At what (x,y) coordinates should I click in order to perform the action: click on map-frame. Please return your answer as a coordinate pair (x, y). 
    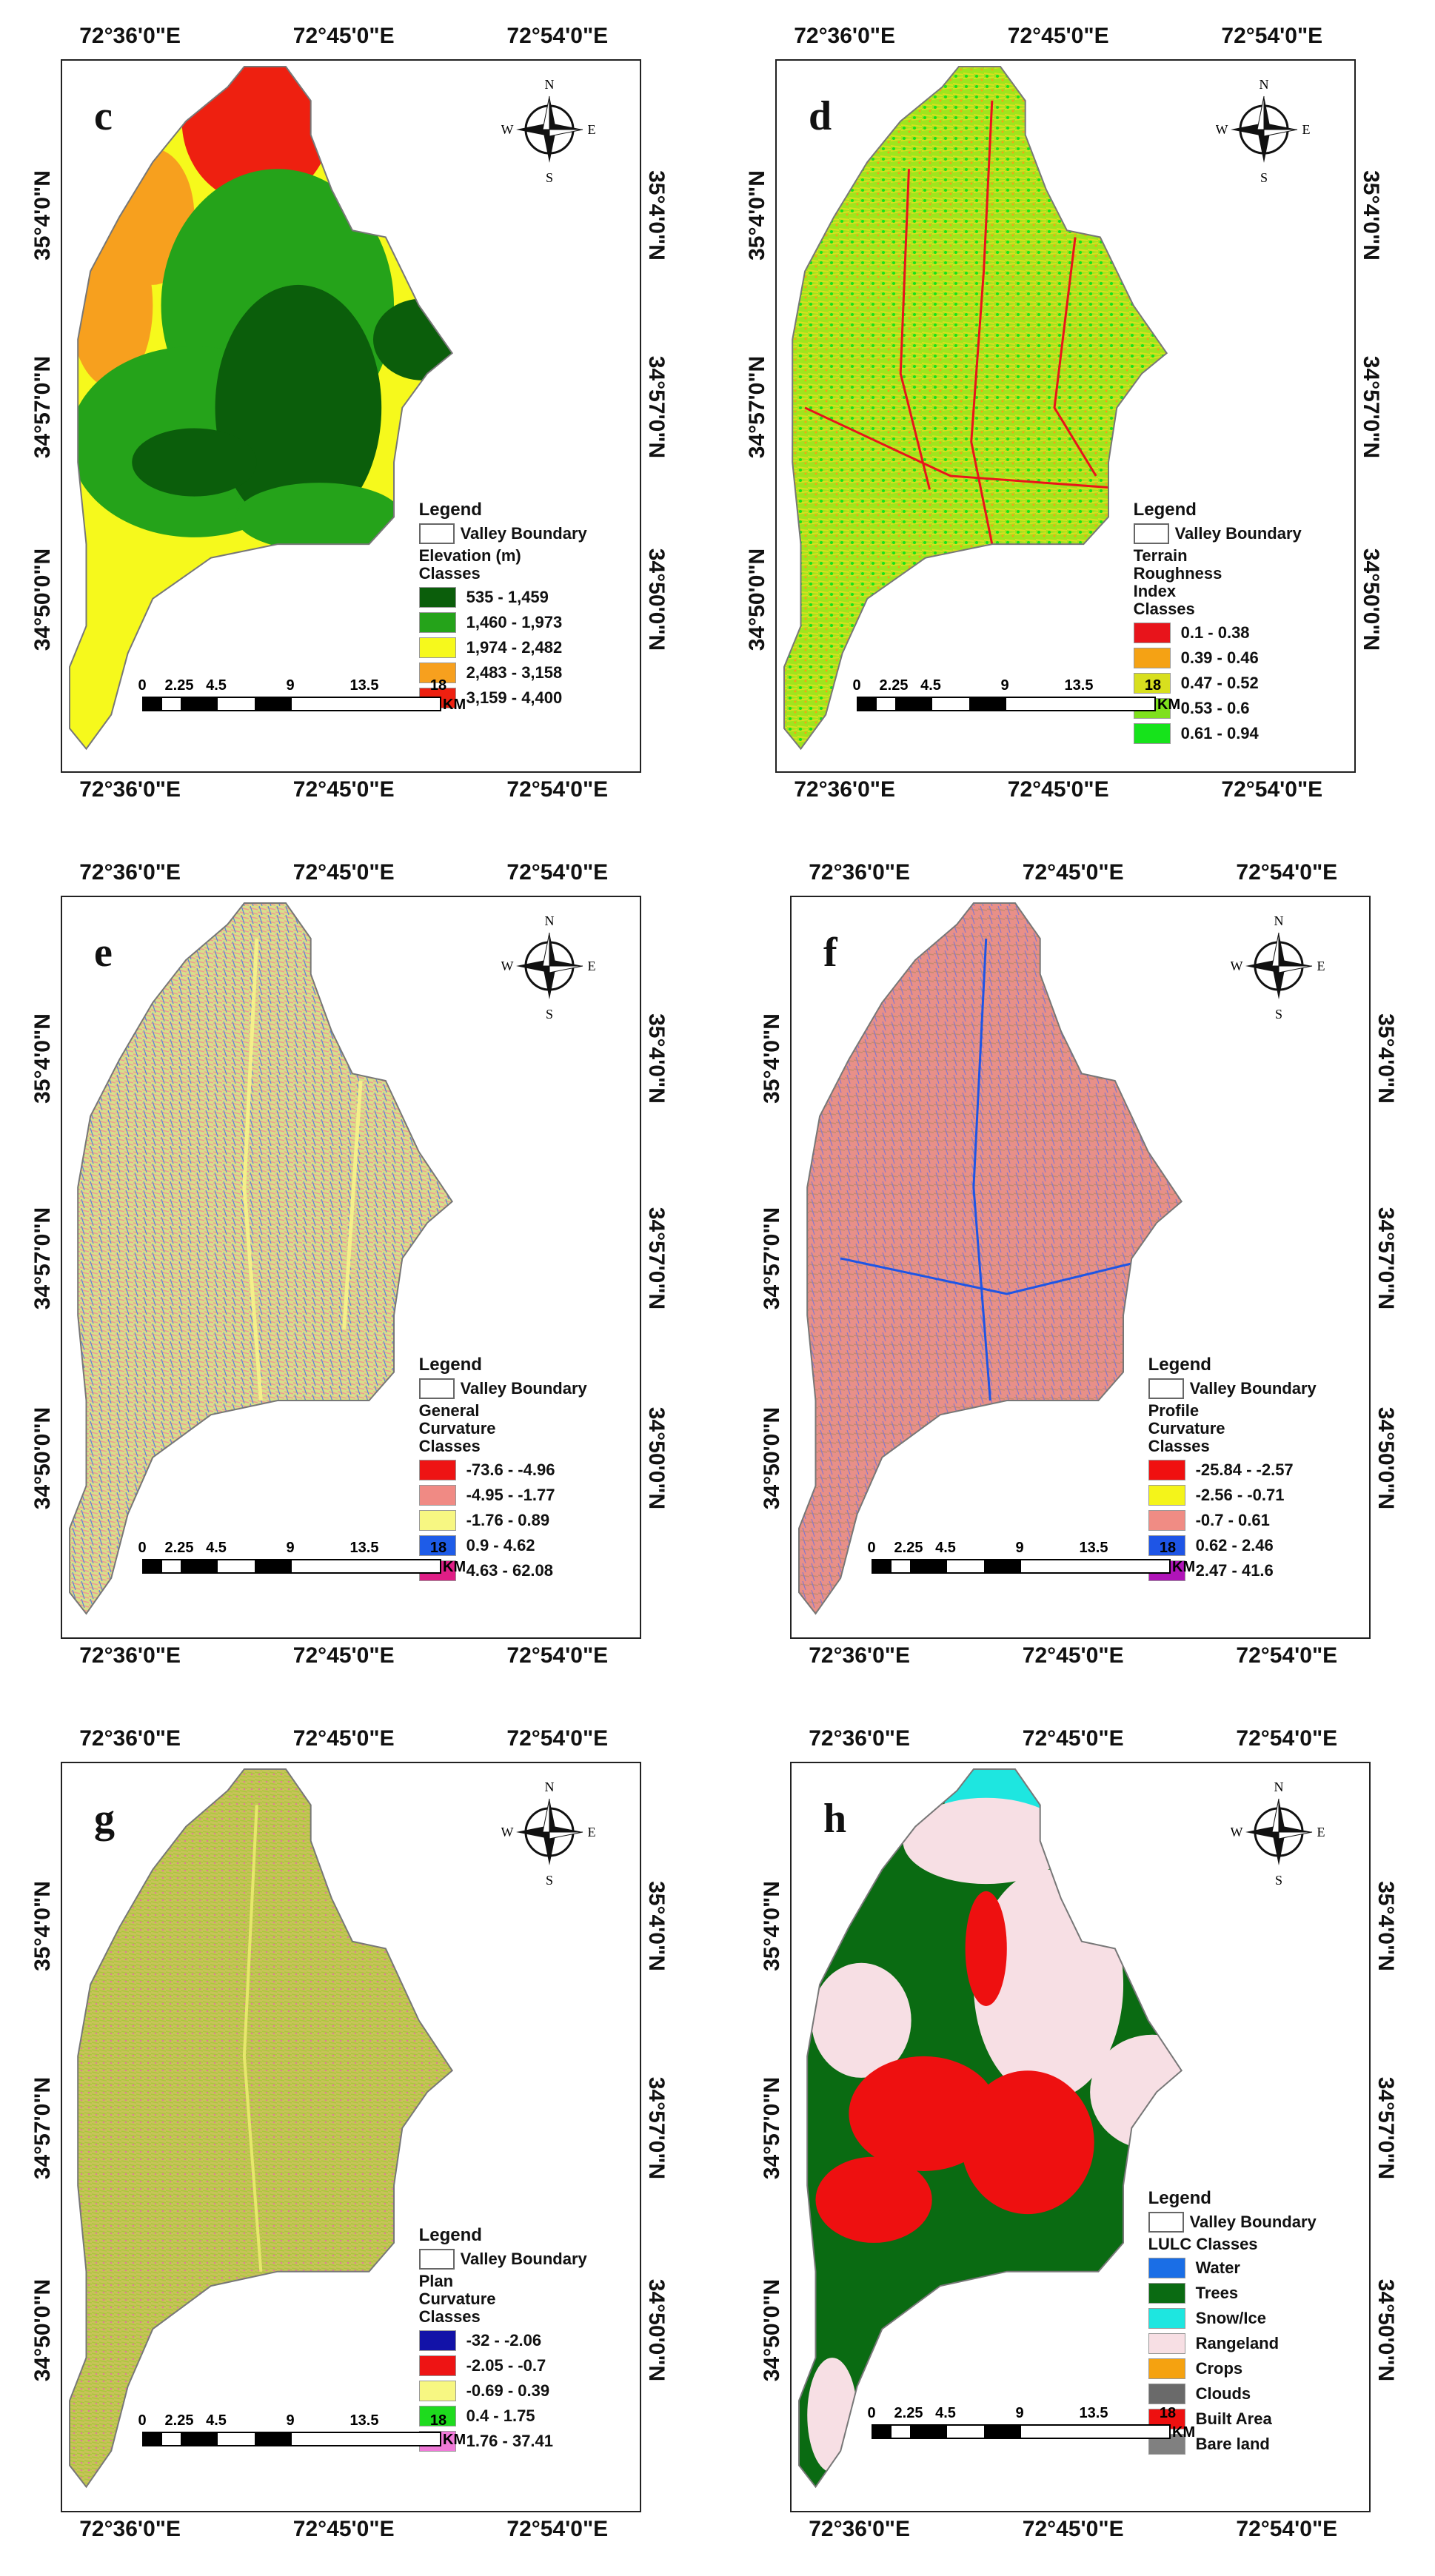
    Looking at the image, I should click on (351, 416).